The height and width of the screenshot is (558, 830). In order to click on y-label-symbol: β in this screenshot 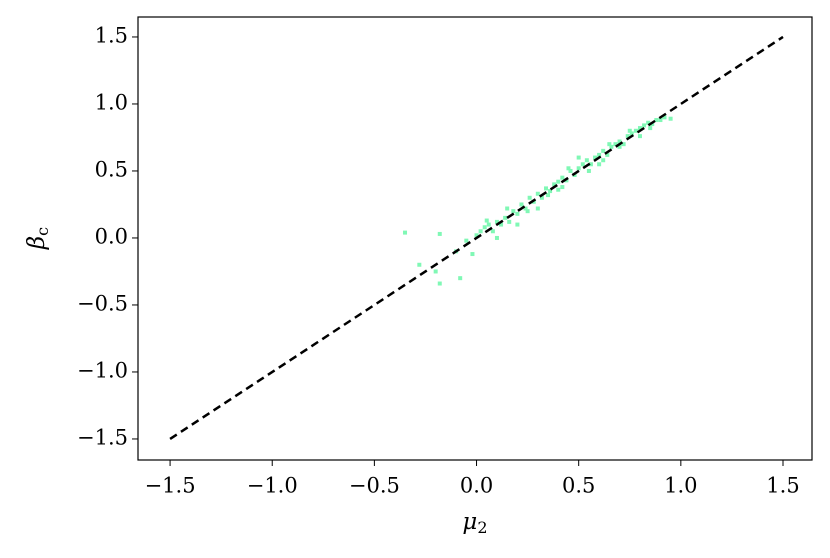, I will do `click(37, 243)`.